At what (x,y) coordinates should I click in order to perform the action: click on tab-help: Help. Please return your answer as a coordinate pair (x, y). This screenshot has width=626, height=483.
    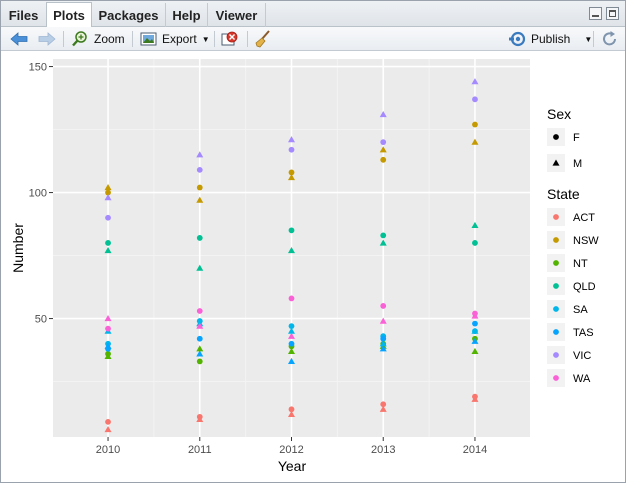
    Looking at the image, I should click on (187, 15).